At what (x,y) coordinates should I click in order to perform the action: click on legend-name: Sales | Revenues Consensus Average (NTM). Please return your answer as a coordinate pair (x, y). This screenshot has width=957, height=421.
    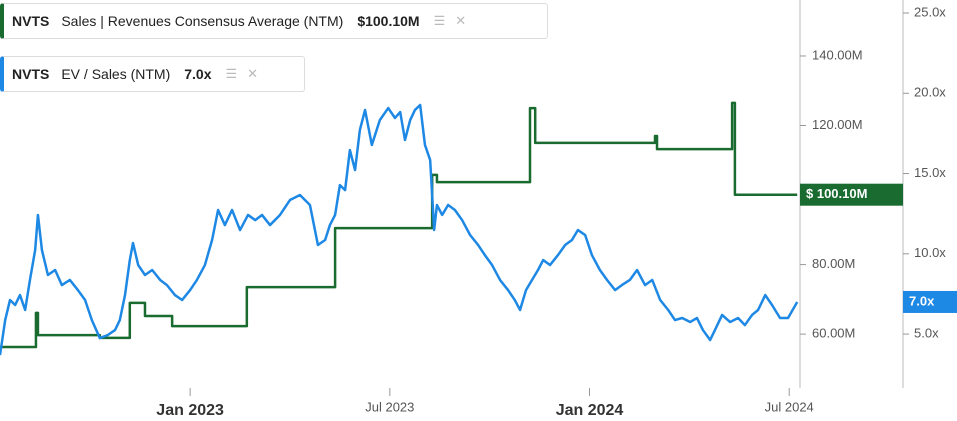
    Looking at the image, I should click on (202, 21).